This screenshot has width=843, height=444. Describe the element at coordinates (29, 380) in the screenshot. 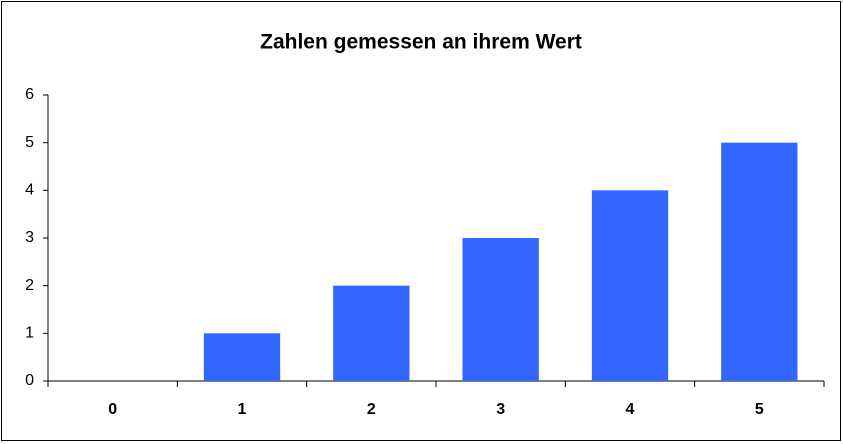

I see `y-tick-label: 0` at that location.